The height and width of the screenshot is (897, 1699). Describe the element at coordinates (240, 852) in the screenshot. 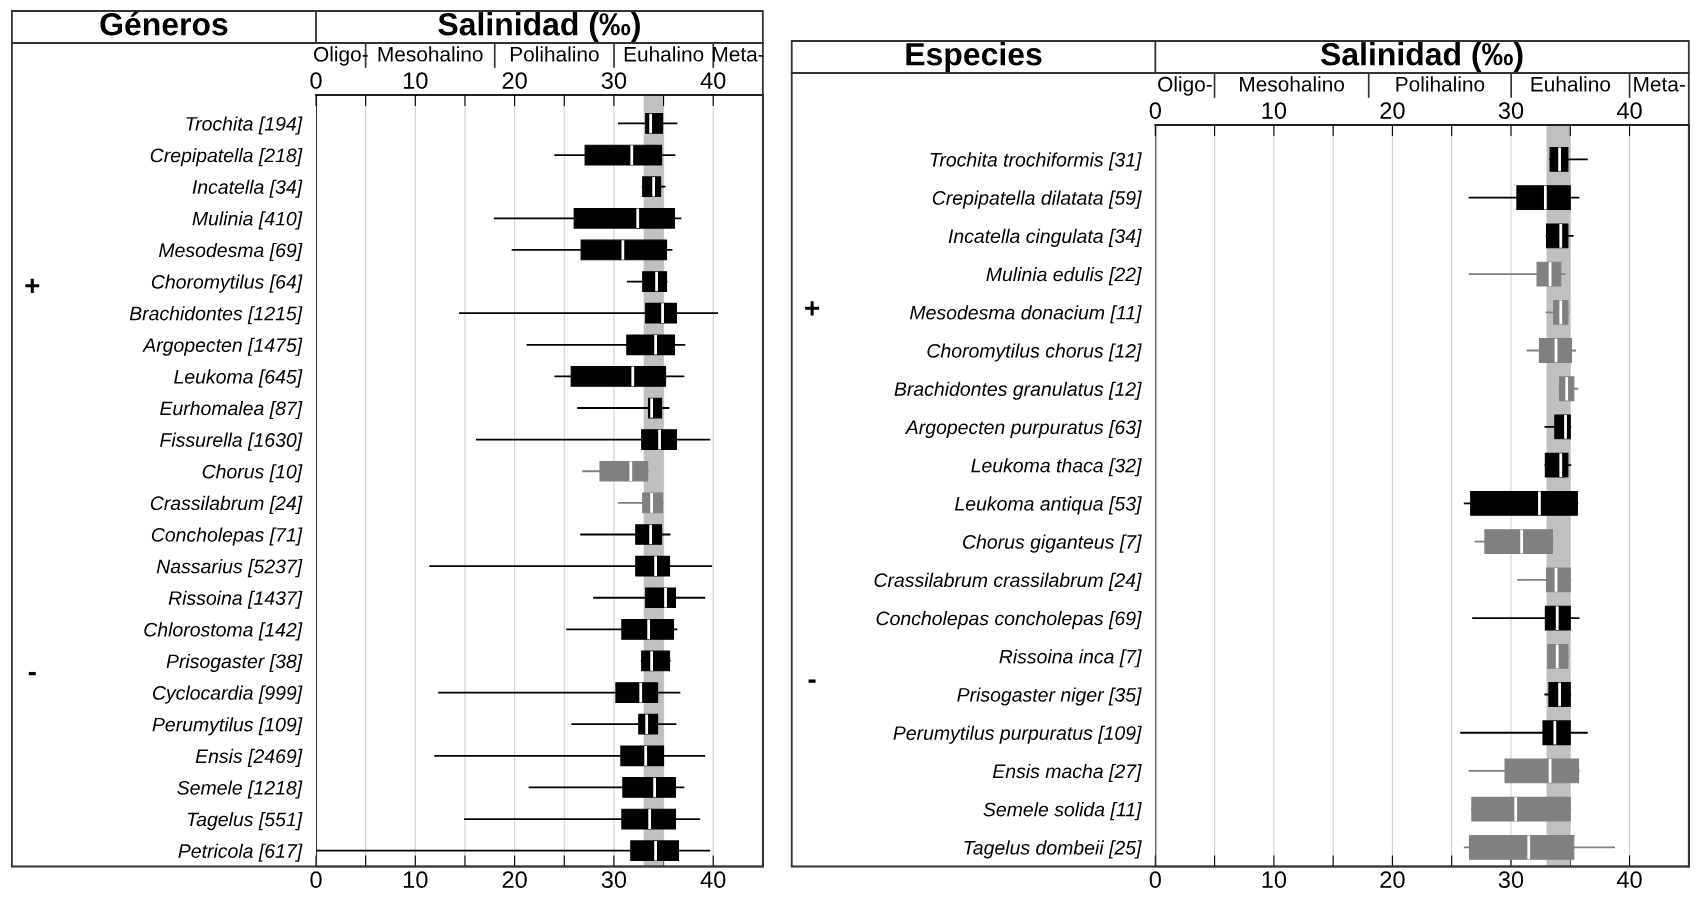

I see `y-tick-label: Petricola [617]` at that location.